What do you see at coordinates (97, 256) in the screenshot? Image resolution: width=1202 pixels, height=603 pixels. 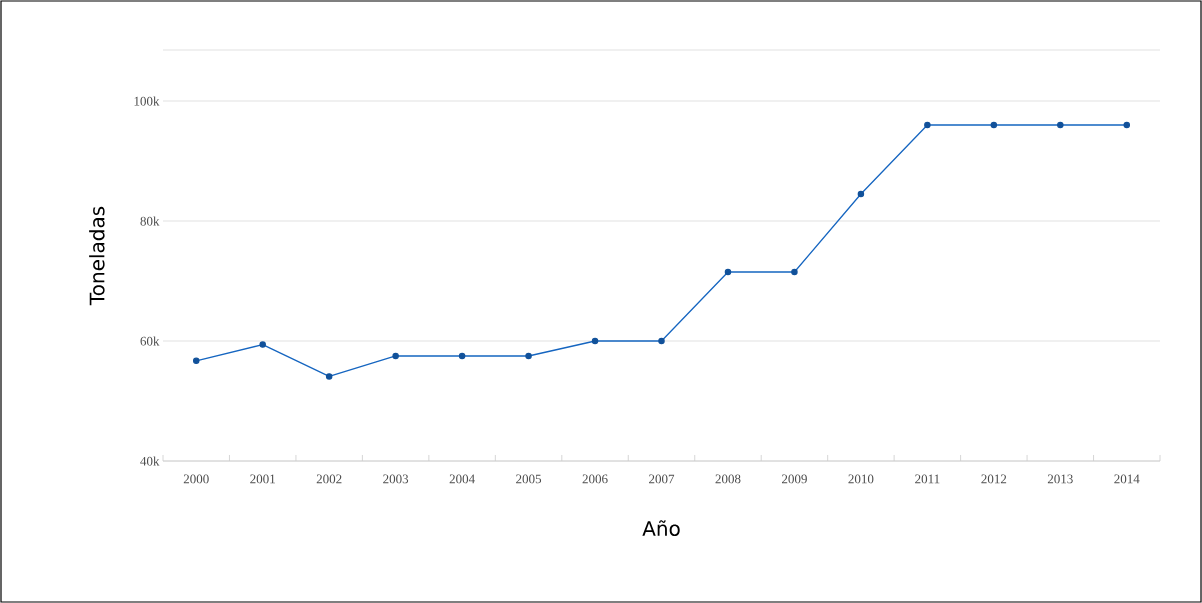 I see `y-axis-title: Toneladas` at bounding box center [97, 256].